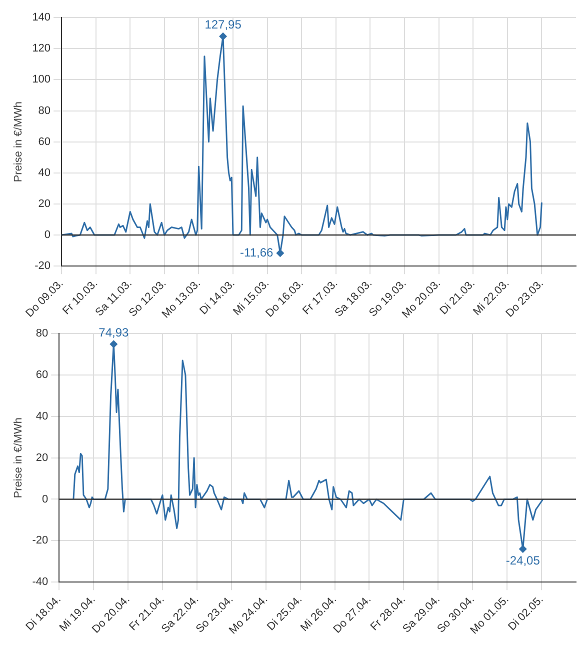 The width and height of the screenshot is (588, 652). Describe the element at coordinates (523, 560) in the screenshot. I see `annotation: -24,05` at that location.